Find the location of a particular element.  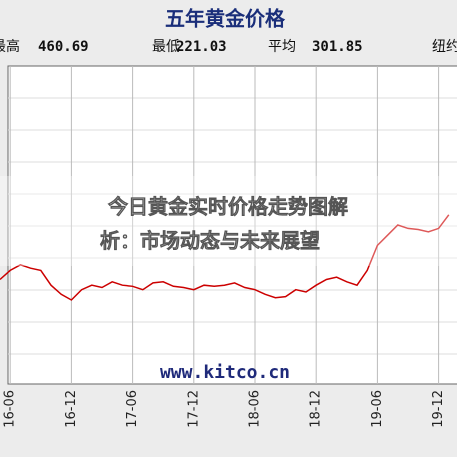

x-tick-label: 18-12 is located at coordinates (316, 409).